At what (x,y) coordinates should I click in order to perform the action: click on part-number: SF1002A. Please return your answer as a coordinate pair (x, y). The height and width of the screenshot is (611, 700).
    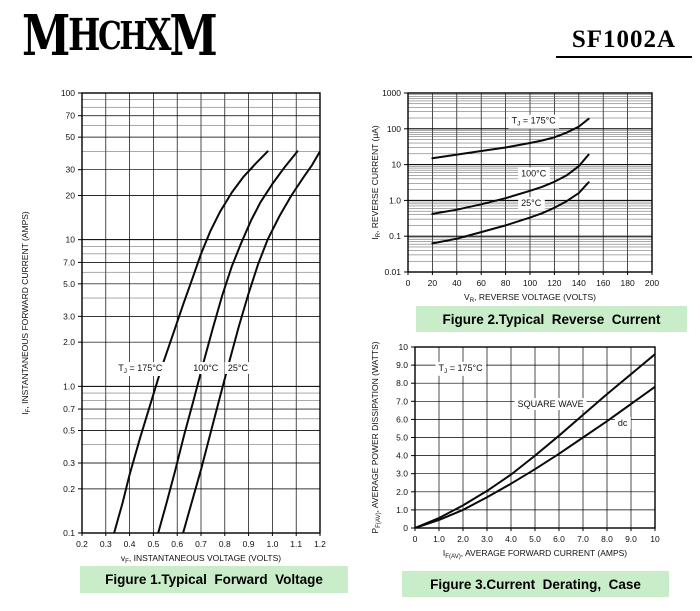
    Looking at the image, I should click on (624, 42).